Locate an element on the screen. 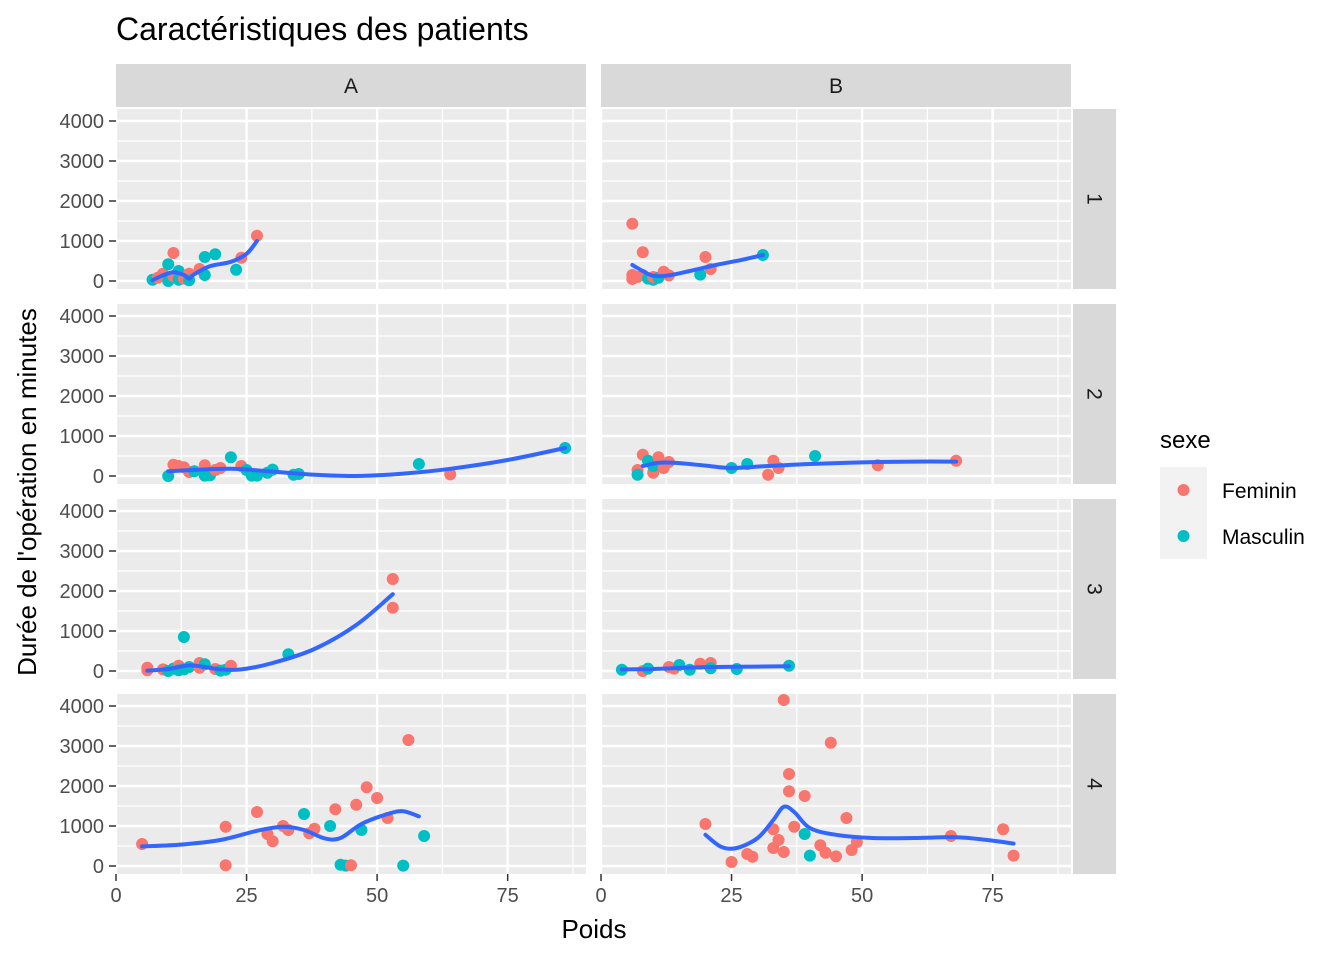 The image size is (1344, 960). x-tick-label: 25 is located at coordinates (246, 896).